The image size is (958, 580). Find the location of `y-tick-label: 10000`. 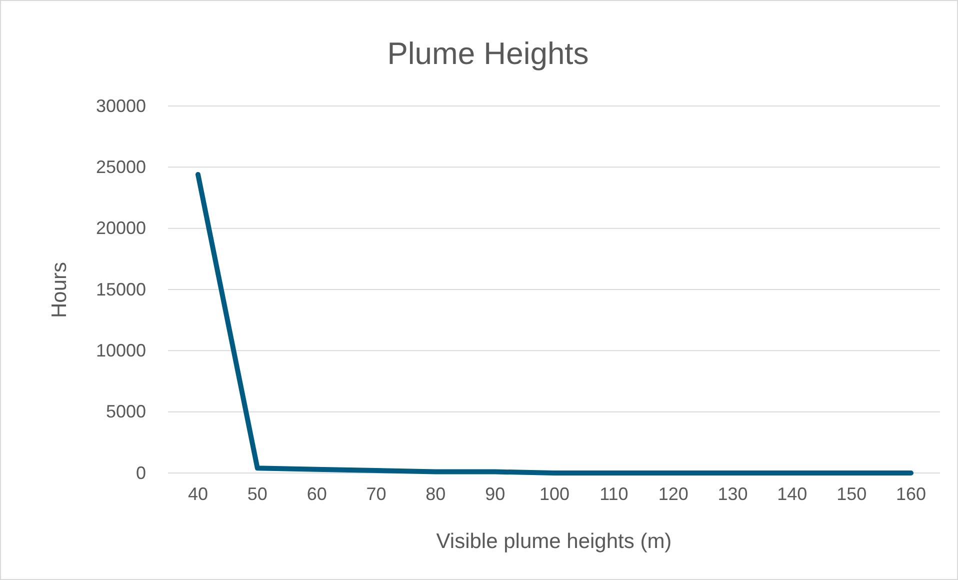

y-tick-label: 10000 is located at coordinates (121, 350).